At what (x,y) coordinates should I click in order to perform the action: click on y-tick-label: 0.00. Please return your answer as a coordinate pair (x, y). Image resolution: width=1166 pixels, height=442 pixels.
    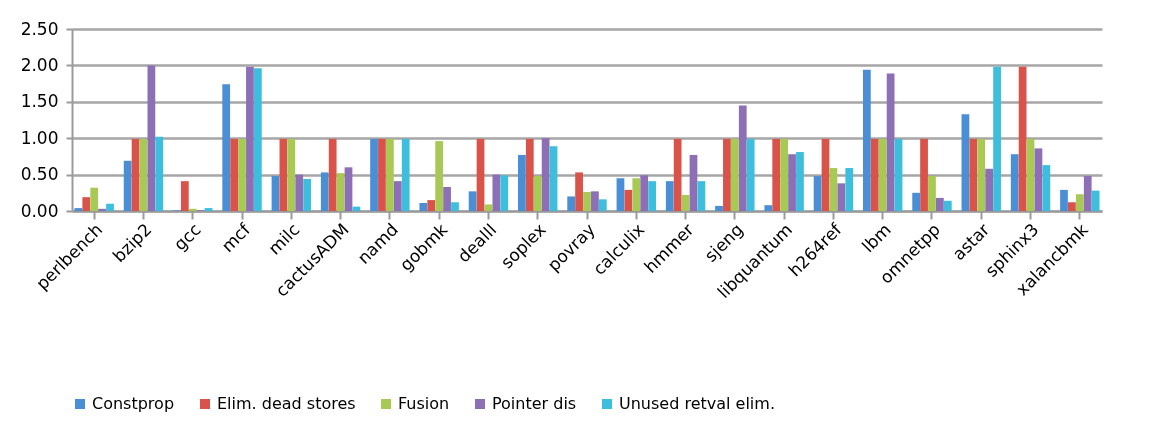
    Looking at the image, I should click on (39, 210).